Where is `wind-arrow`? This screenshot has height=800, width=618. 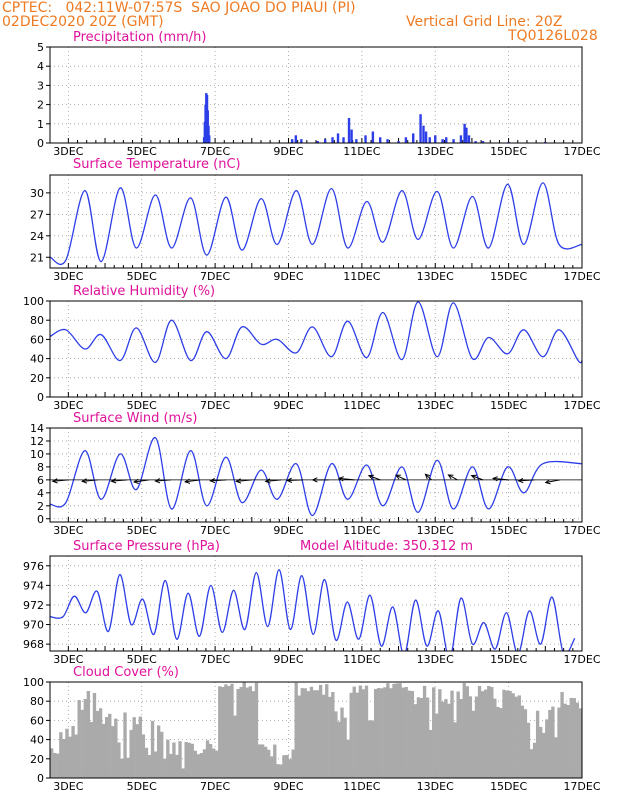
wind-arrow is located at coordinates (477, 478).